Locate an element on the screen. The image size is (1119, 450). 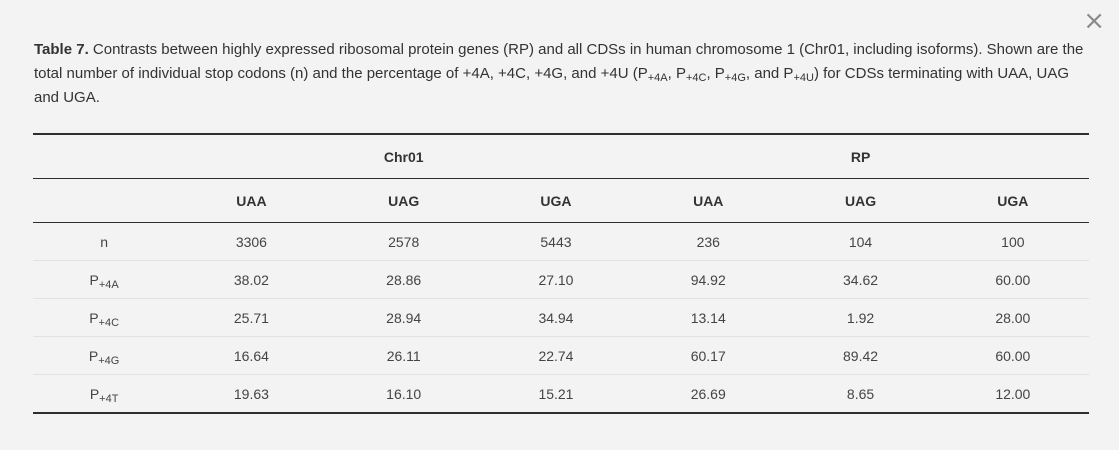
table-cell: 104 is located at coordinates (860, 241).